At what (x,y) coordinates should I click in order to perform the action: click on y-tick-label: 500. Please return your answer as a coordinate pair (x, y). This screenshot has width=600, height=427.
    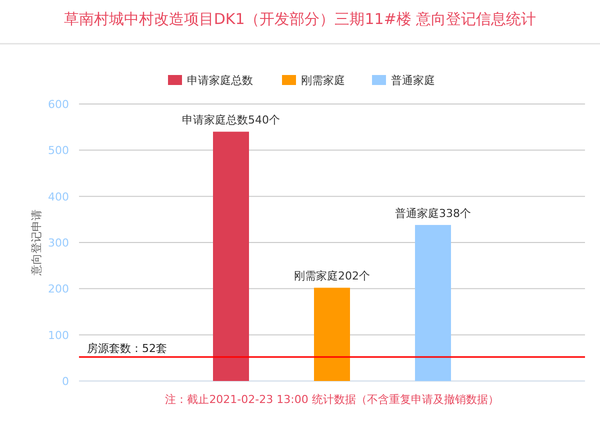
    Looking at the image, I should click on (58, 151).